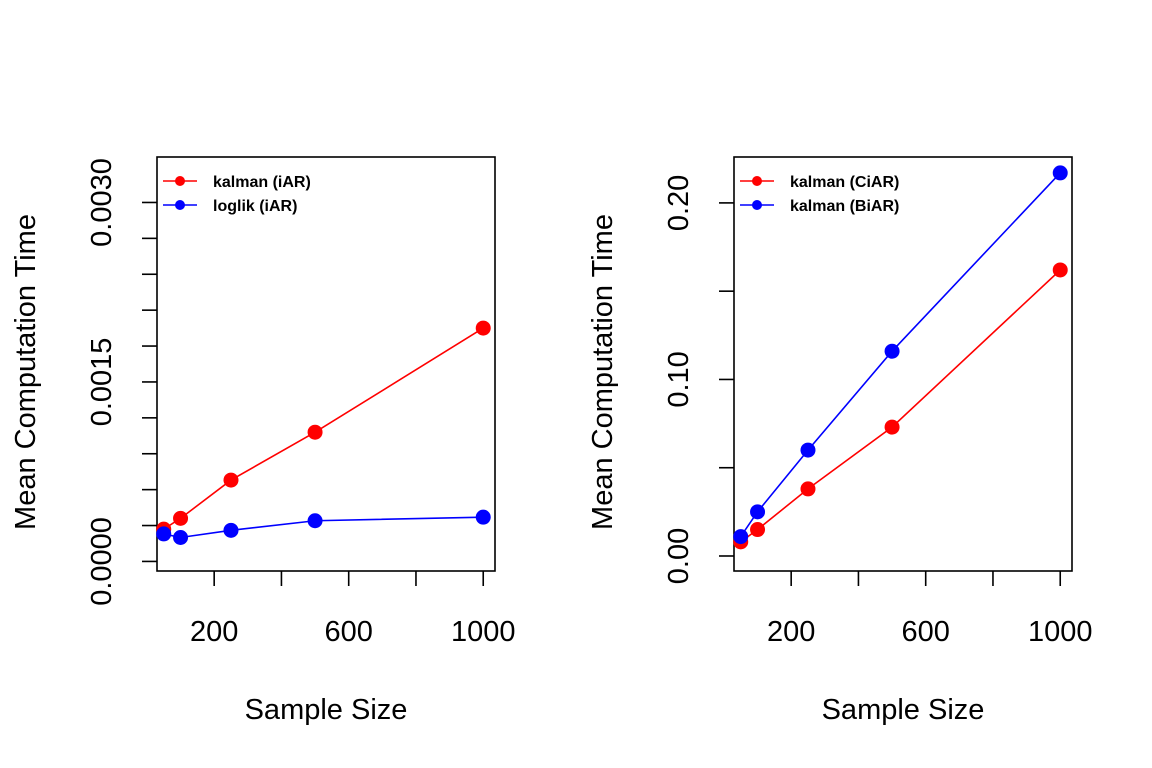 The height and width of the screenshot is (768, 1152). I want to click on legend-label: kalman (CiAR), so click(844, 182).